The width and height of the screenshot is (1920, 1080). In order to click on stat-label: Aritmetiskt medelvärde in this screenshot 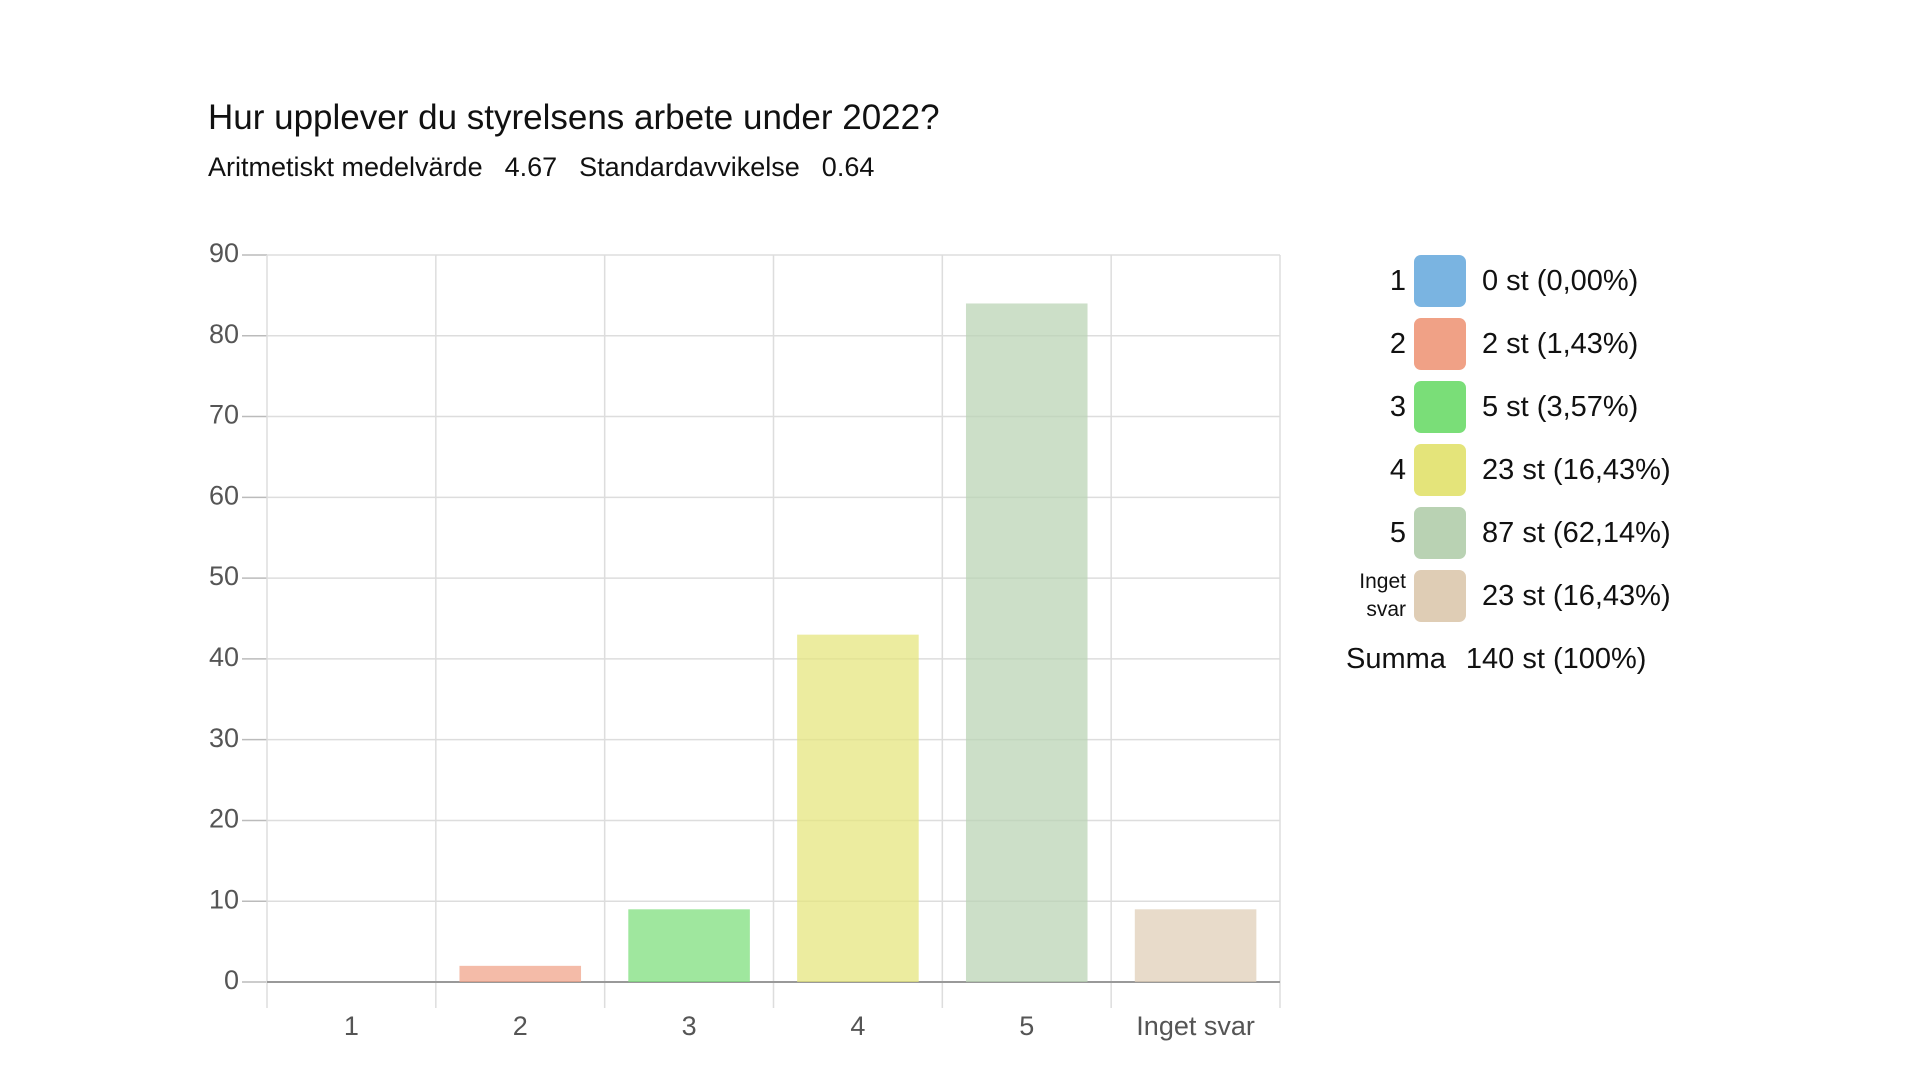, I will do `click(345, 167)`.